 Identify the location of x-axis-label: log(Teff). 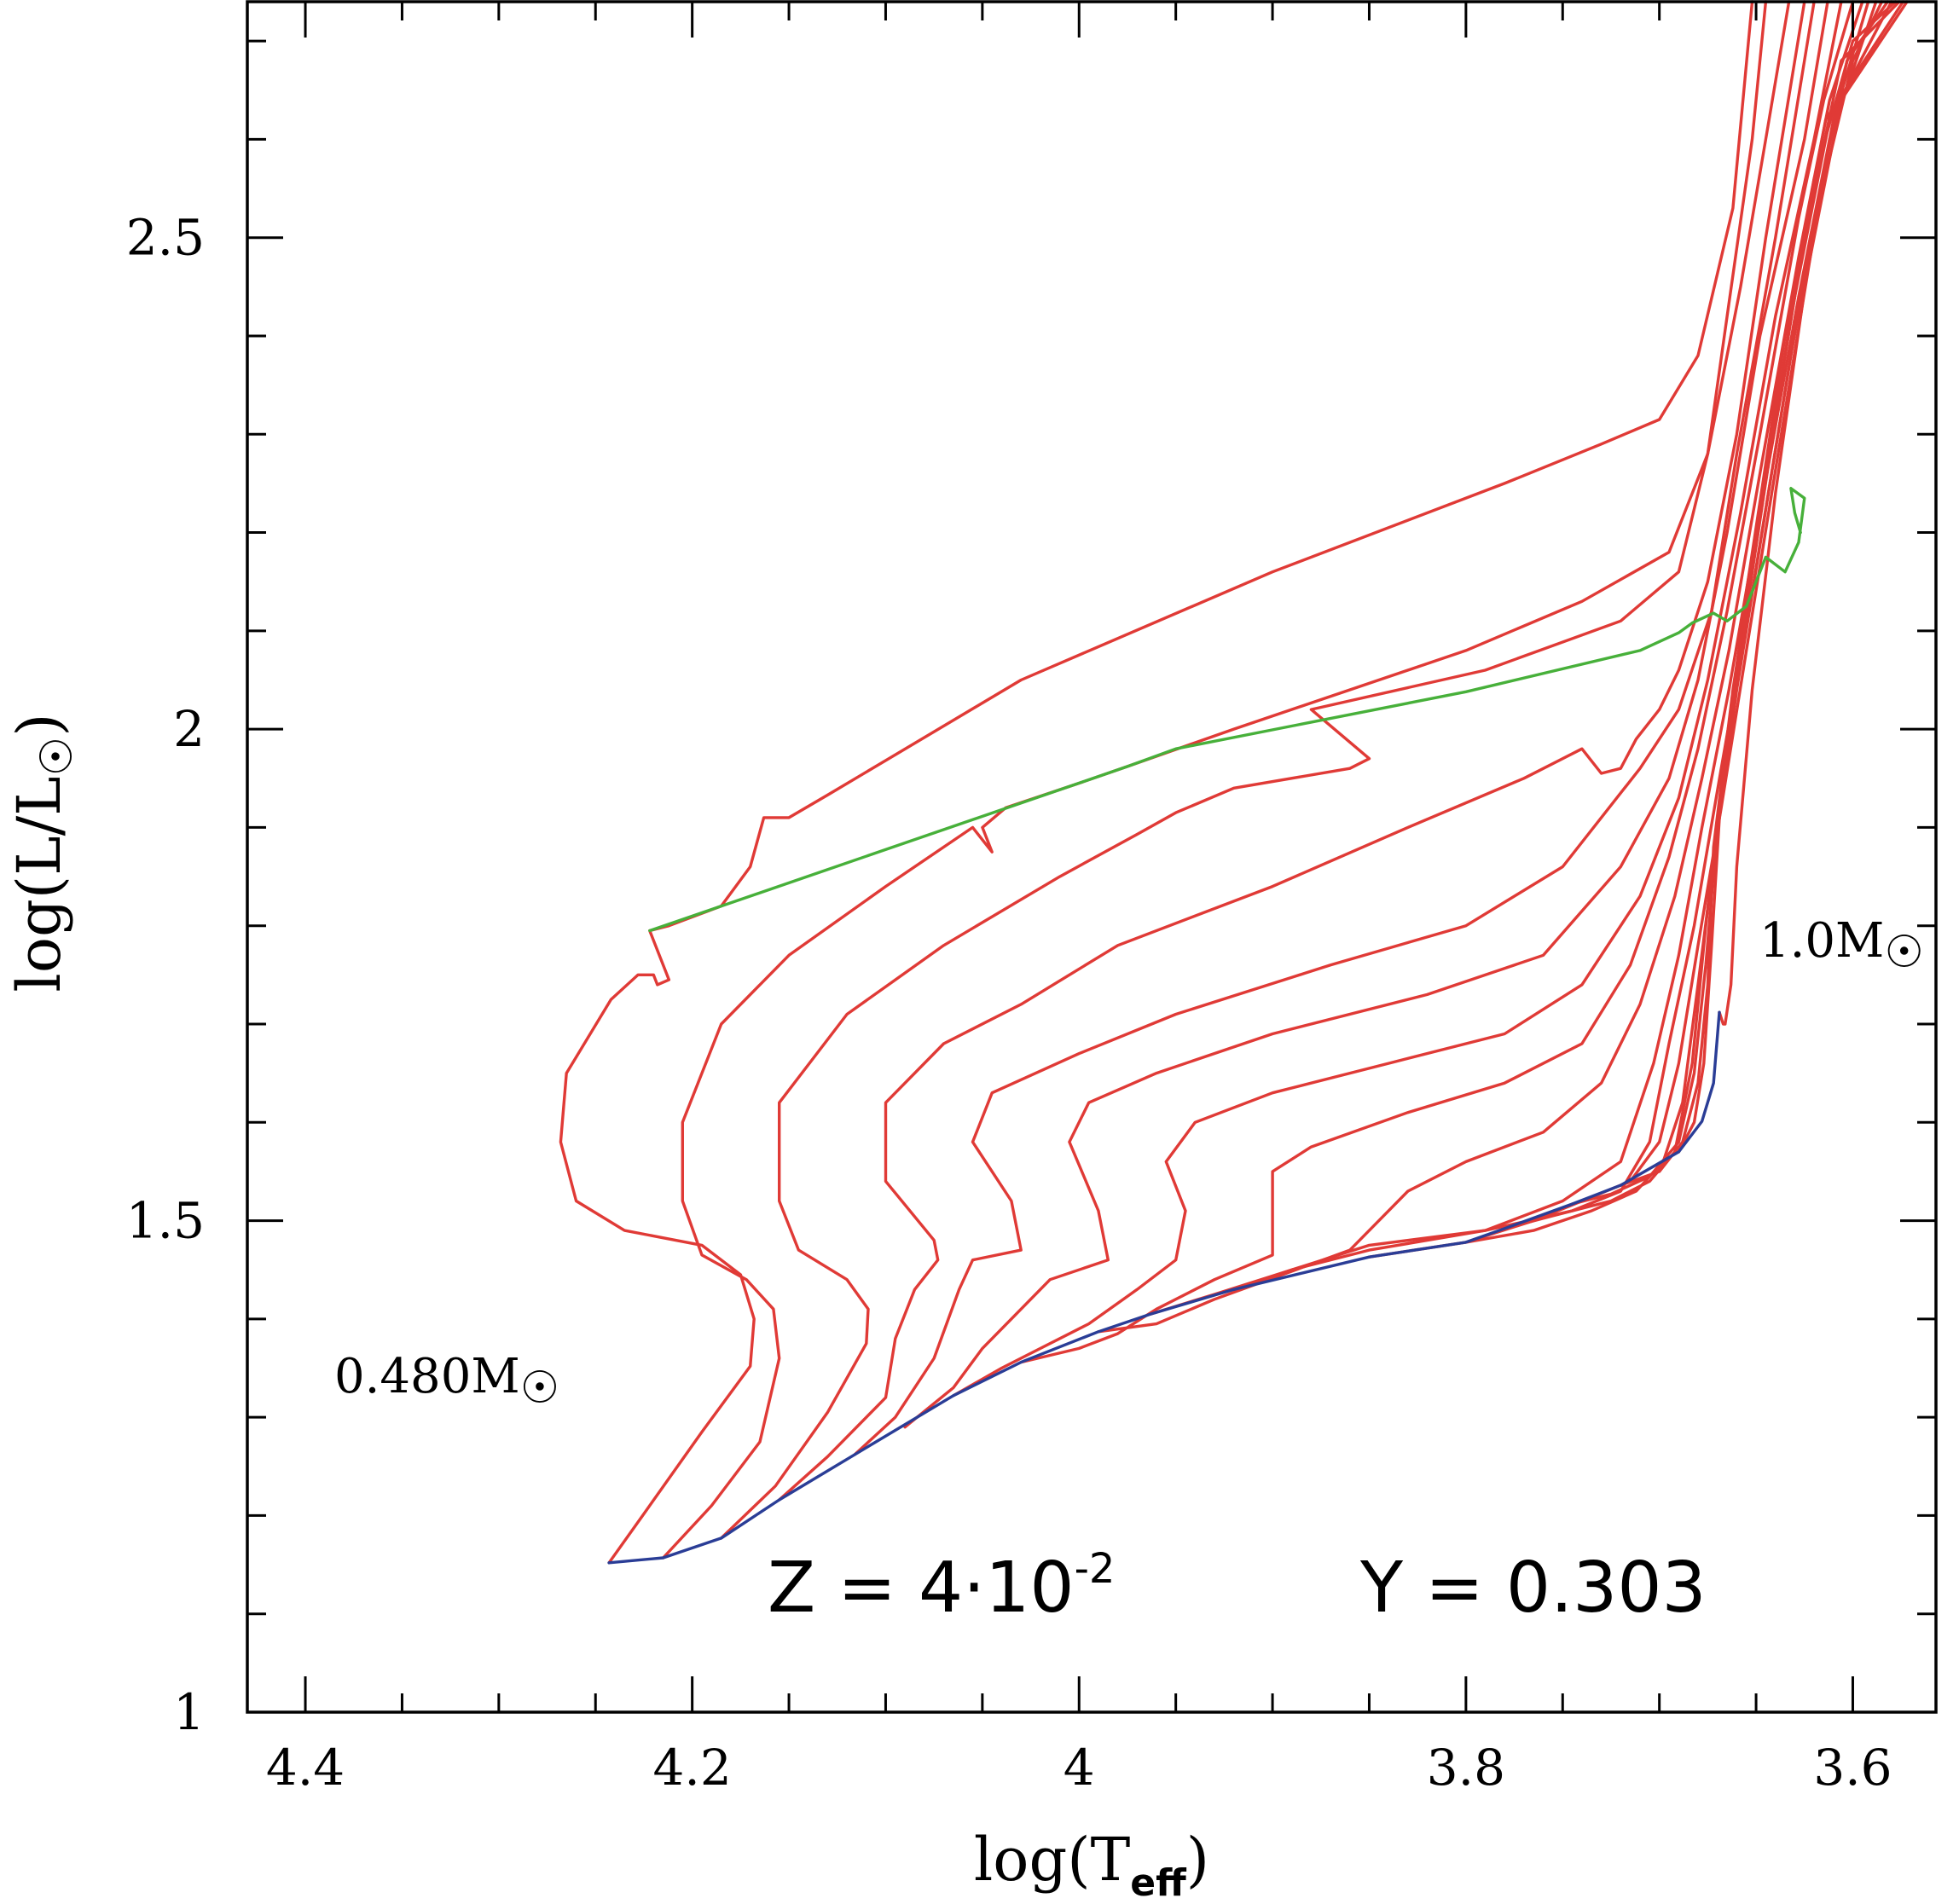
(1091, 1865).